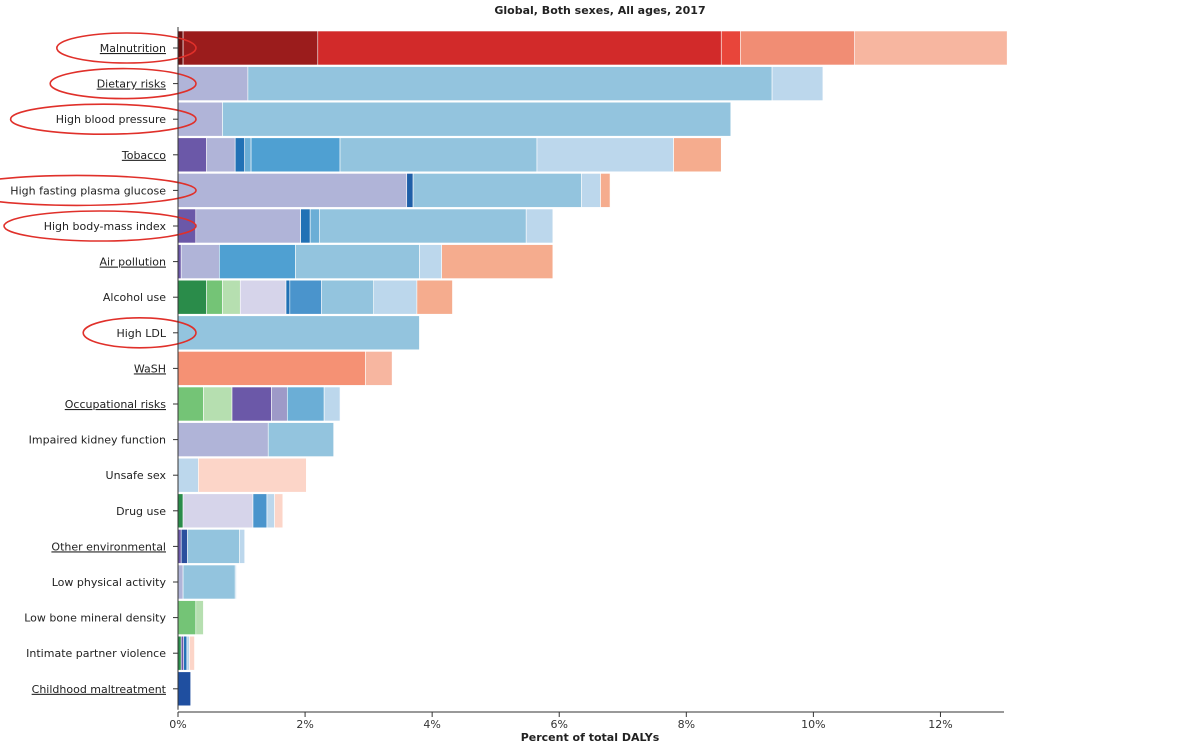 The height and width of the screenshot is (746, 1200). I want to click on category-label: Other environmental, so click(108, 546).